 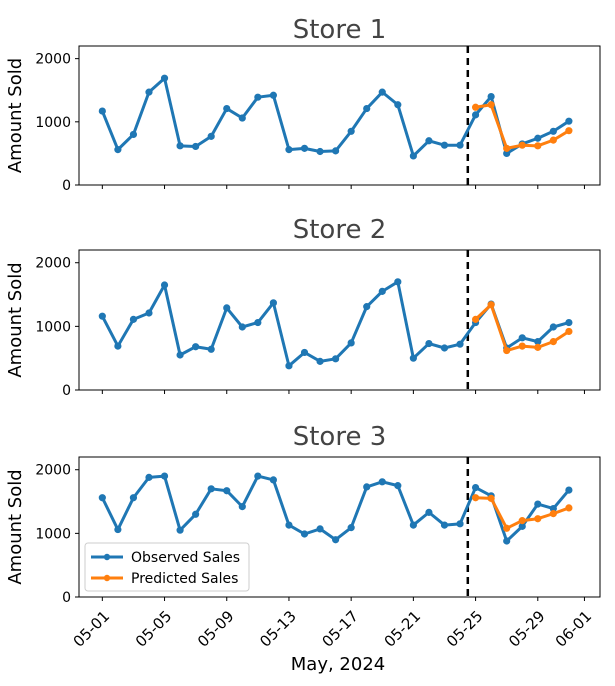 What do you see at coordinates (340, 30) in the screenshot?
I see `panel-title: Store 1` at bounding box center [340, 30].